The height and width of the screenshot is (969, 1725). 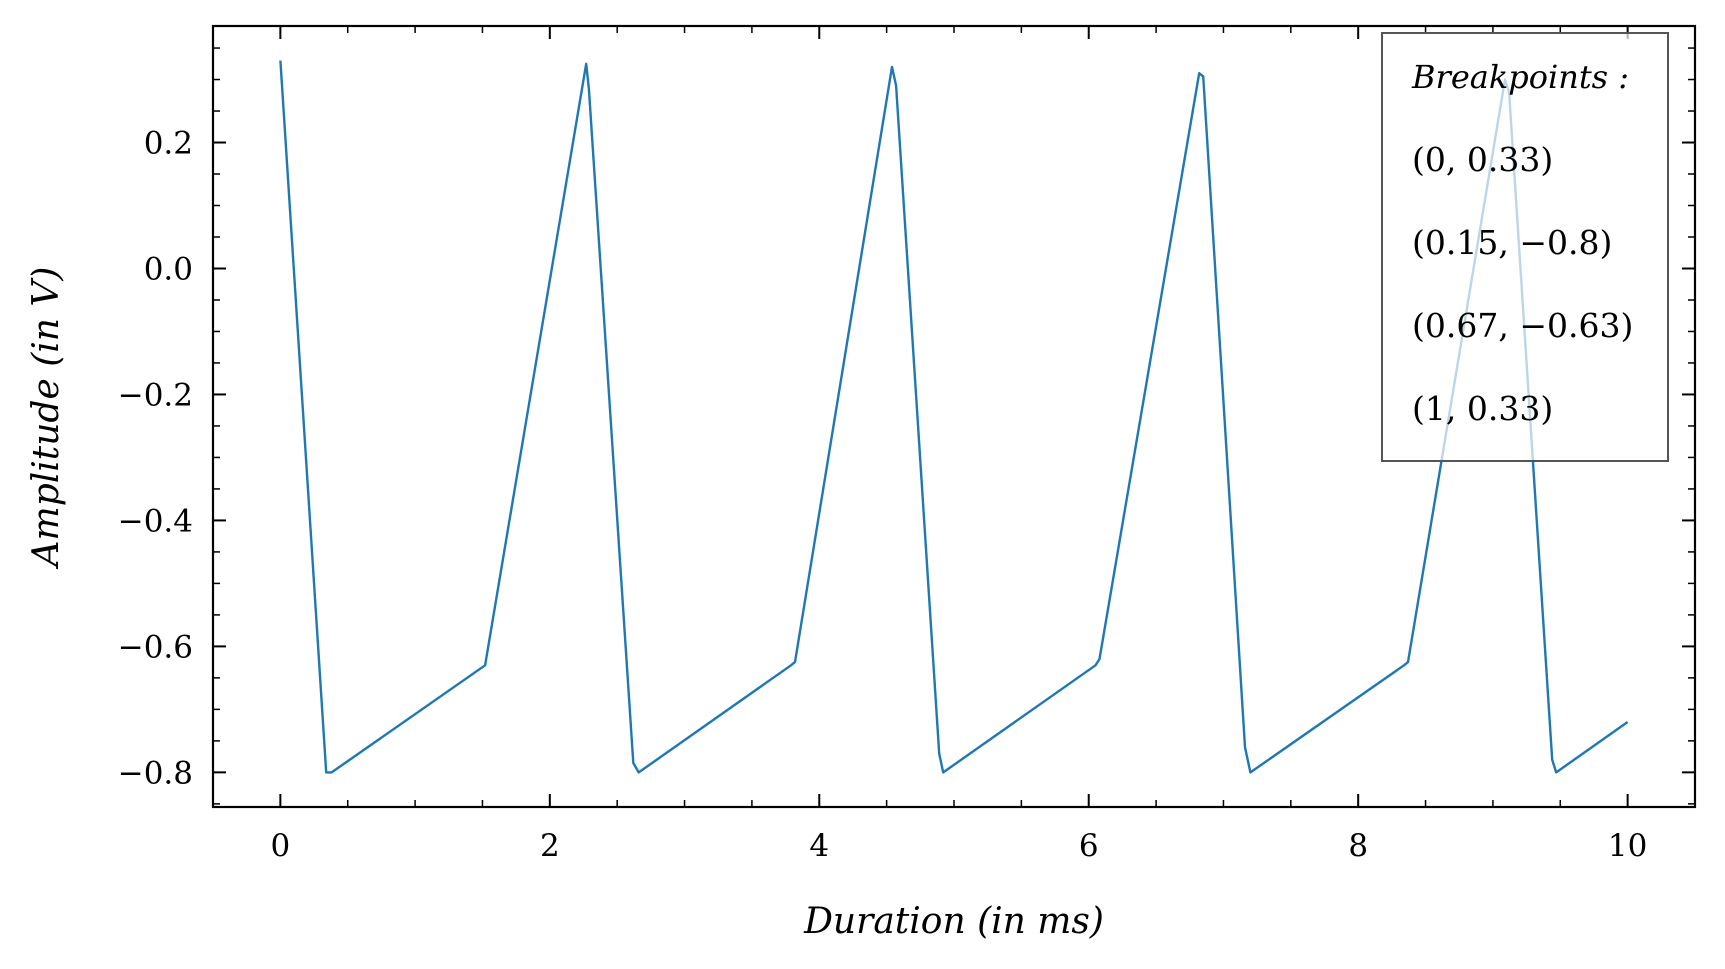 What do you see at coordinates (550, 846) in the screenshot?
I see `x-tick-label: 2` at bounding box center [550, 846].